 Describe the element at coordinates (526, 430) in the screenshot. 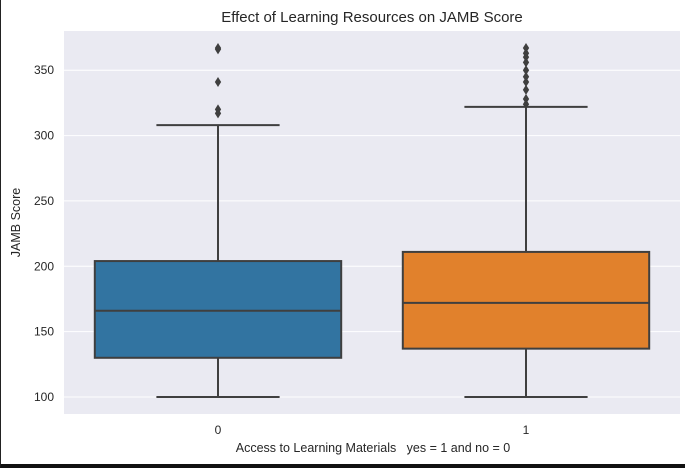

I see `x-tick-label: 1` at that location.